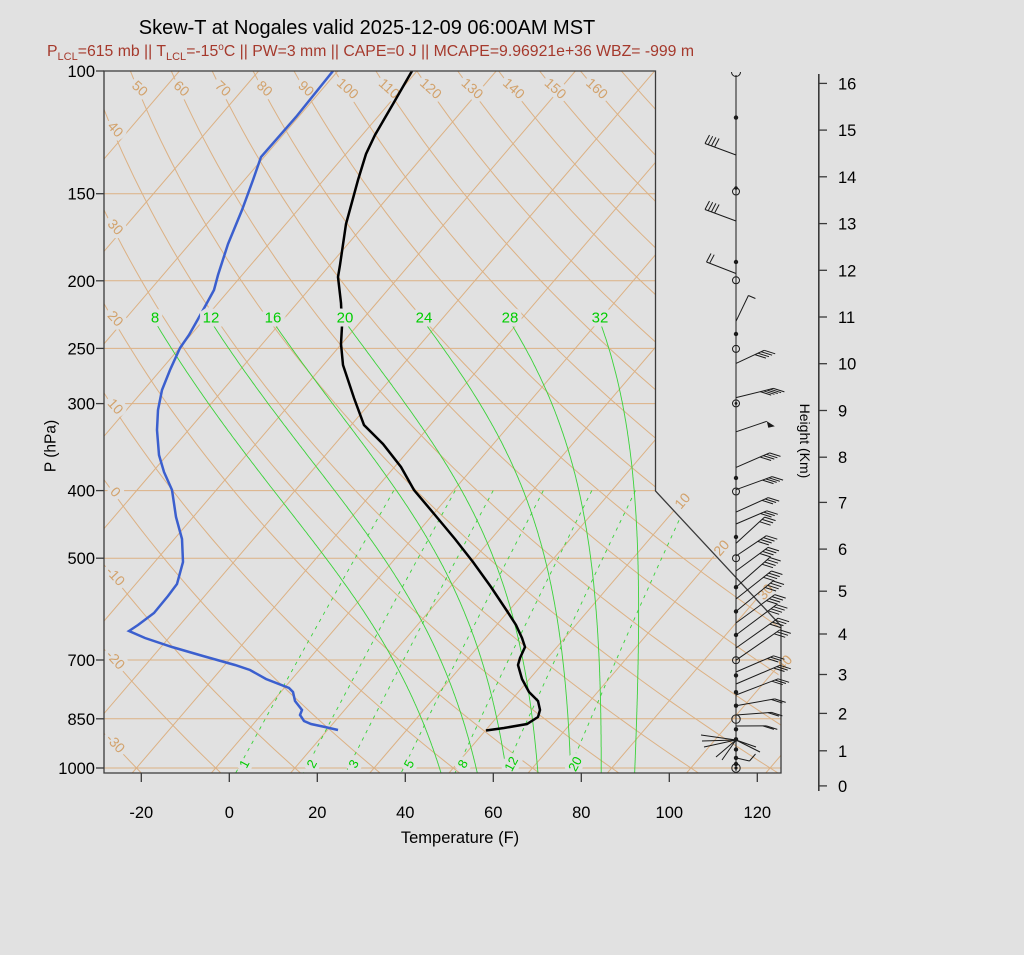 The height and width of the screenshot is (955, 1024). What do you see at coordinates (424, 318) in the screenshot?
I see `svg-text: 24` at bounding box center [424, 318].